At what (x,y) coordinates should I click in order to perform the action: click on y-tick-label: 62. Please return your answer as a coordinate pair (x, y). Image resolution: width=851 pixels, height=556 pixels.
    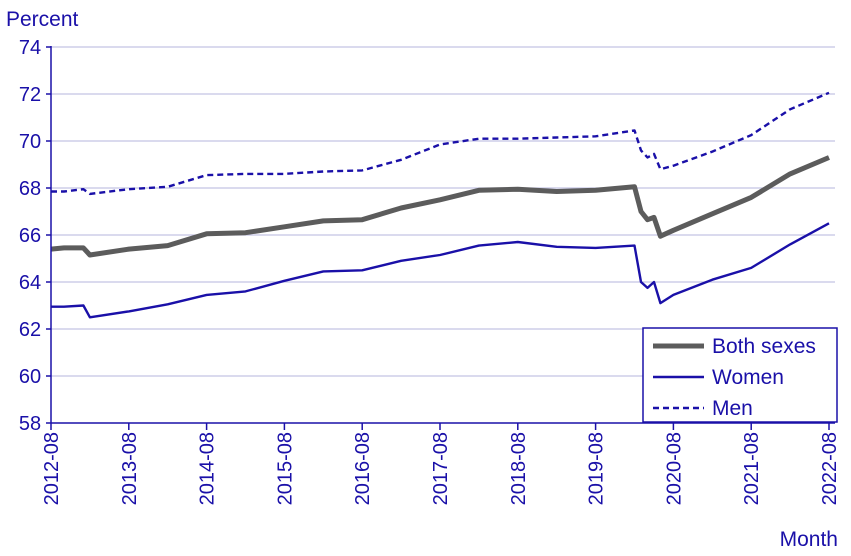
    Looking at the image, I should click on (30, 330).